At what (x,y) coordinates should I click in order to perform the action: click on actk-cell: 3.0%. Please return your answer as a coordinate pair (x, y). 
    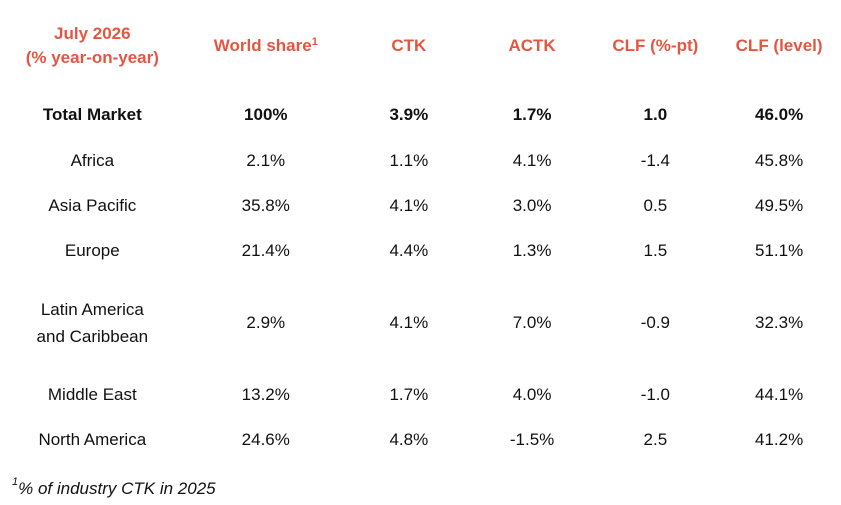
    Looking at the image, I should click on (532, 205).